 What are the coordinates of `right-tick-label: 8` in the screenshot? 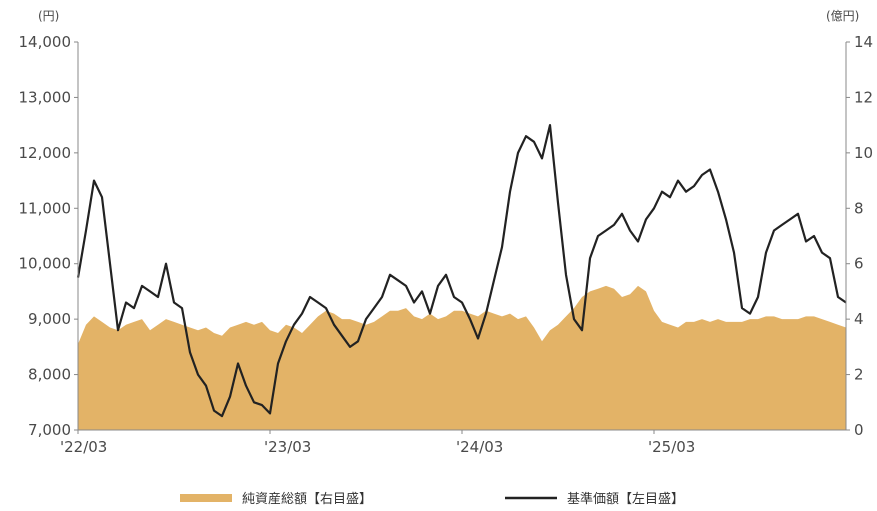 It's located at (859, 208).